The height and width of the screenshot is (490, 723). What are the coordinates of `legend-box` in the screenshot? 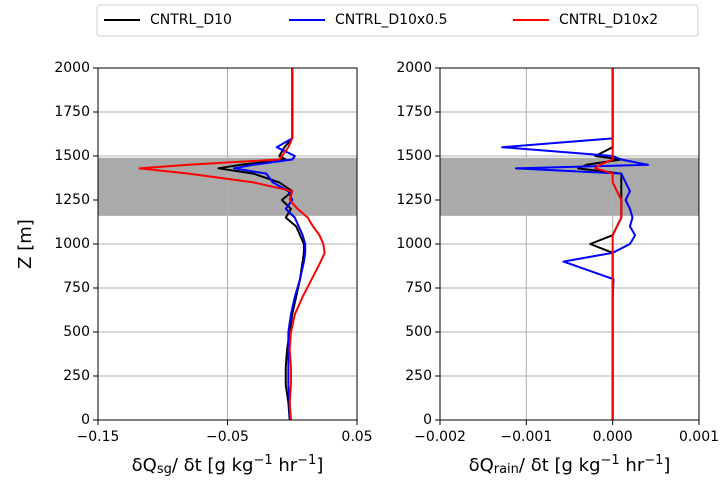 It's located at (397, 20).